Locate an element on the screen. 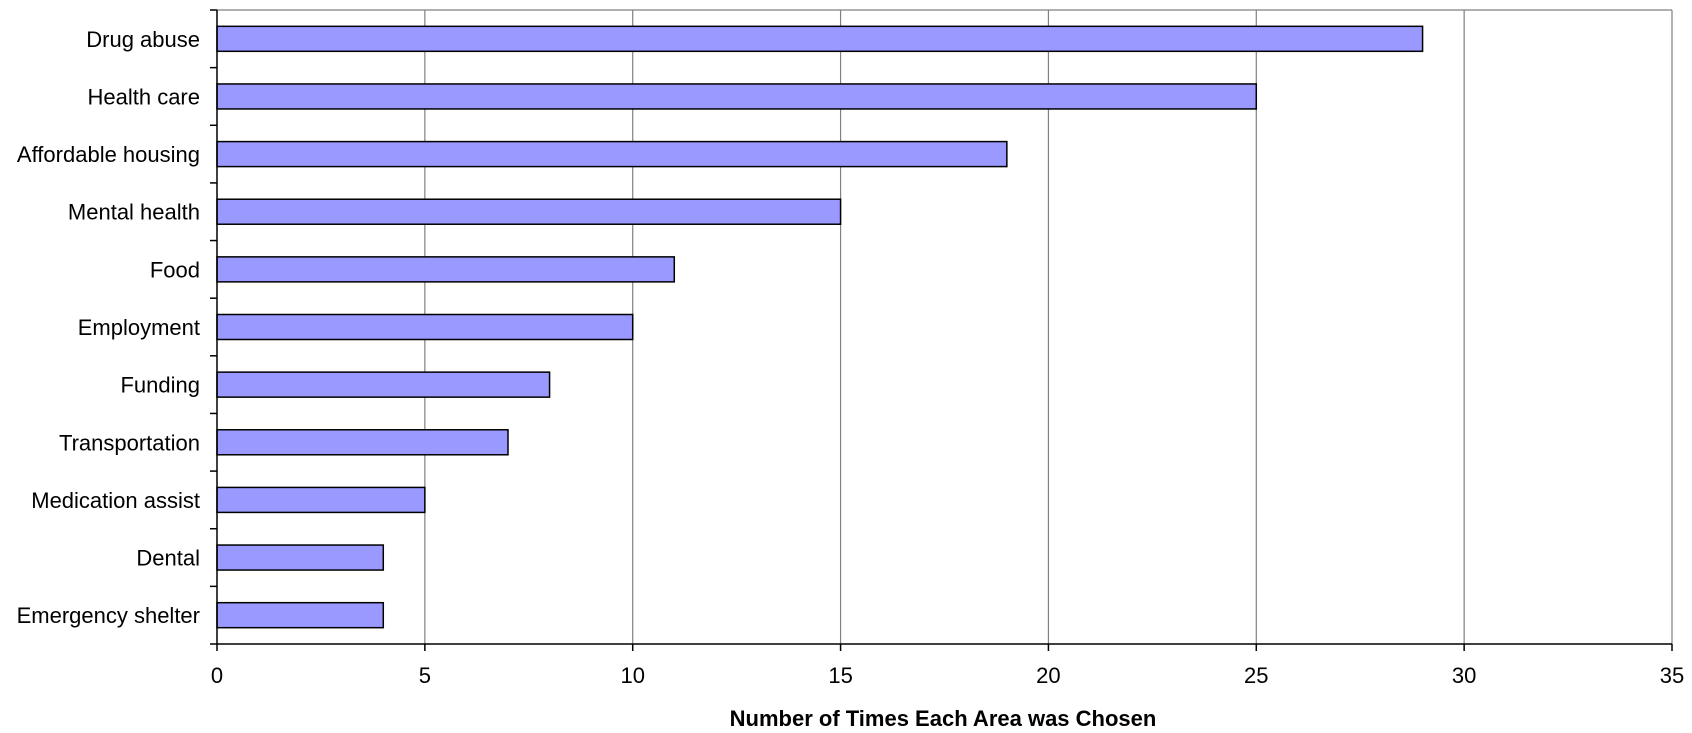 The width and height of the screenshot is (1692, 733). bar-funding is located at coordinates (383, 384).